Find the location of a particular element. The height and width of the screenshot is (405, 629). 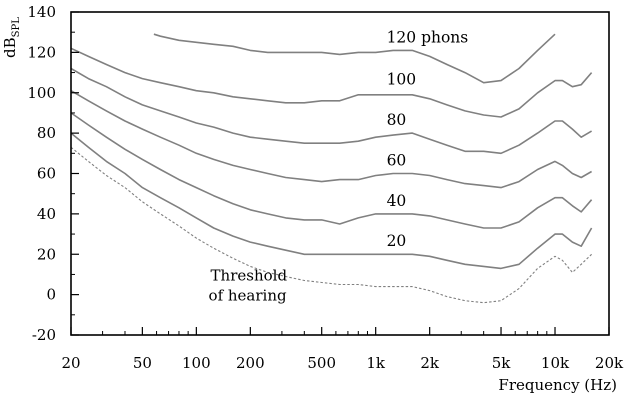

x-tick-label: 200 is located at coordinates (250, 363).